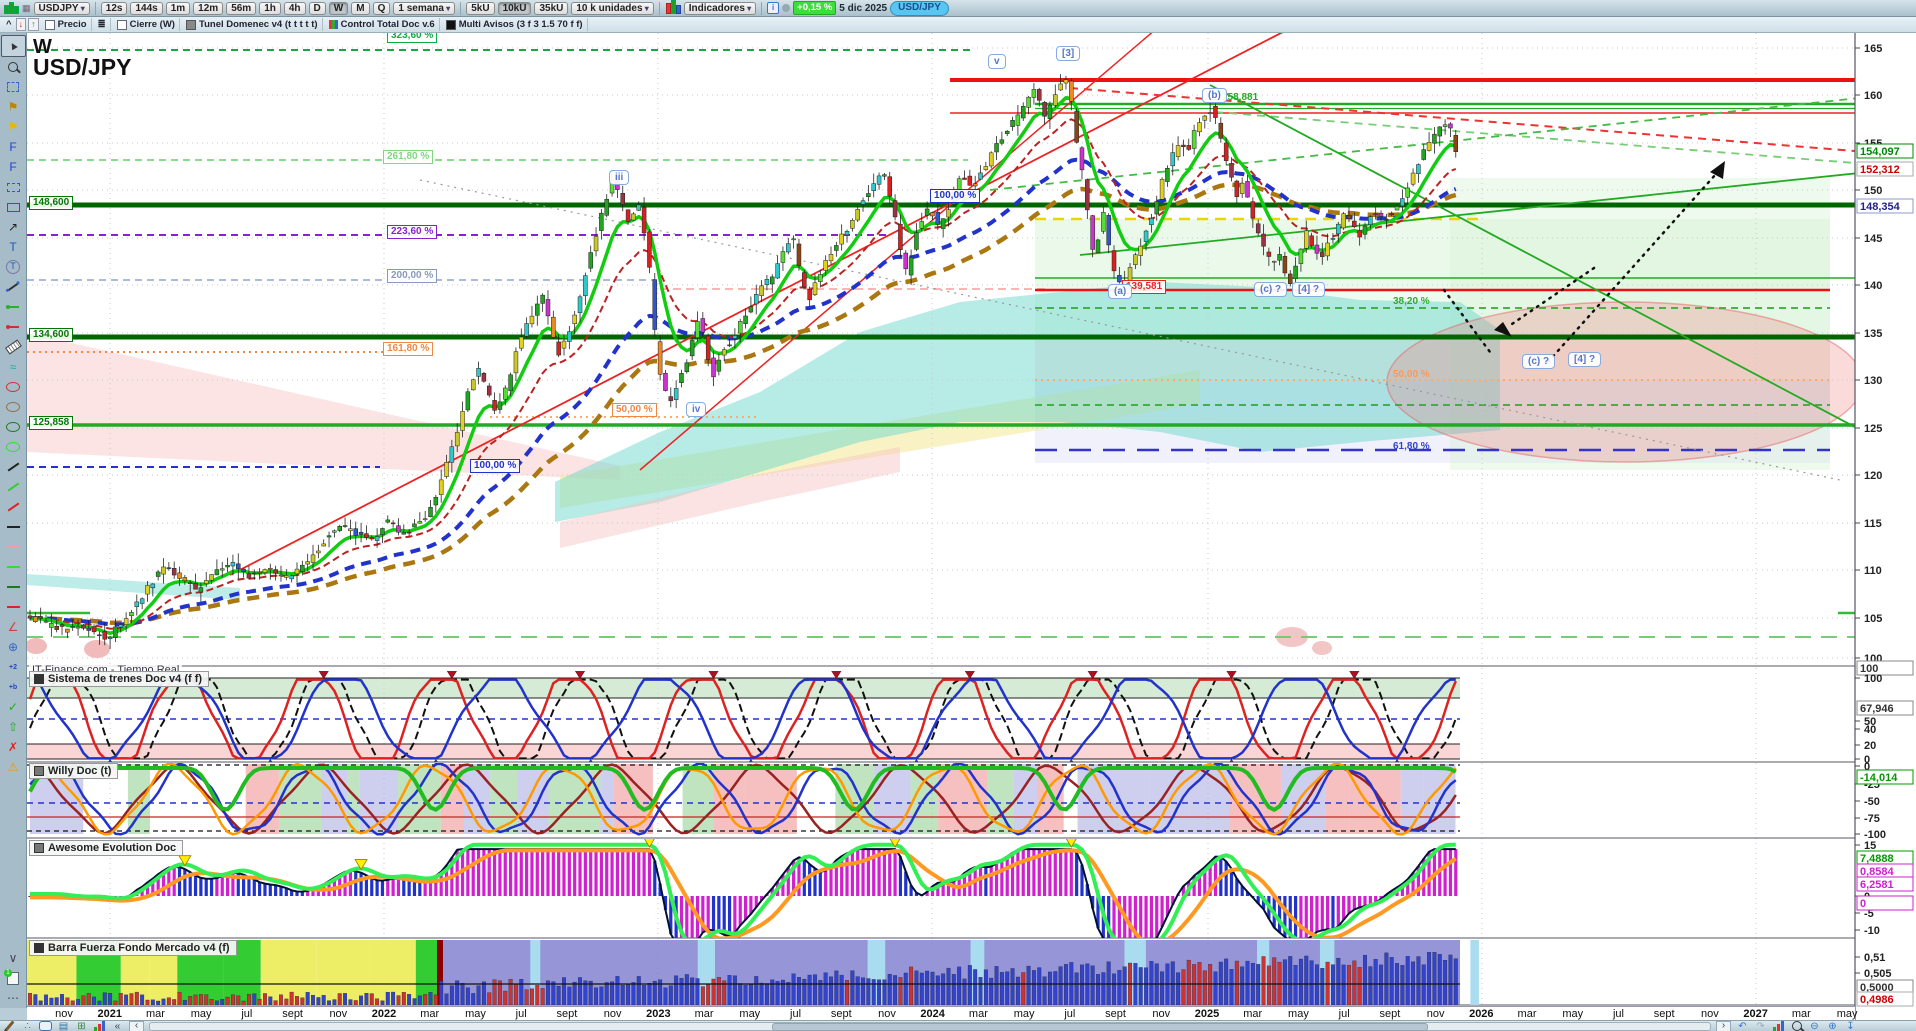  Describe the element at coordinates (270, 8) in the screenshot. I see `timeframe-button-1h: 1h` at that location.